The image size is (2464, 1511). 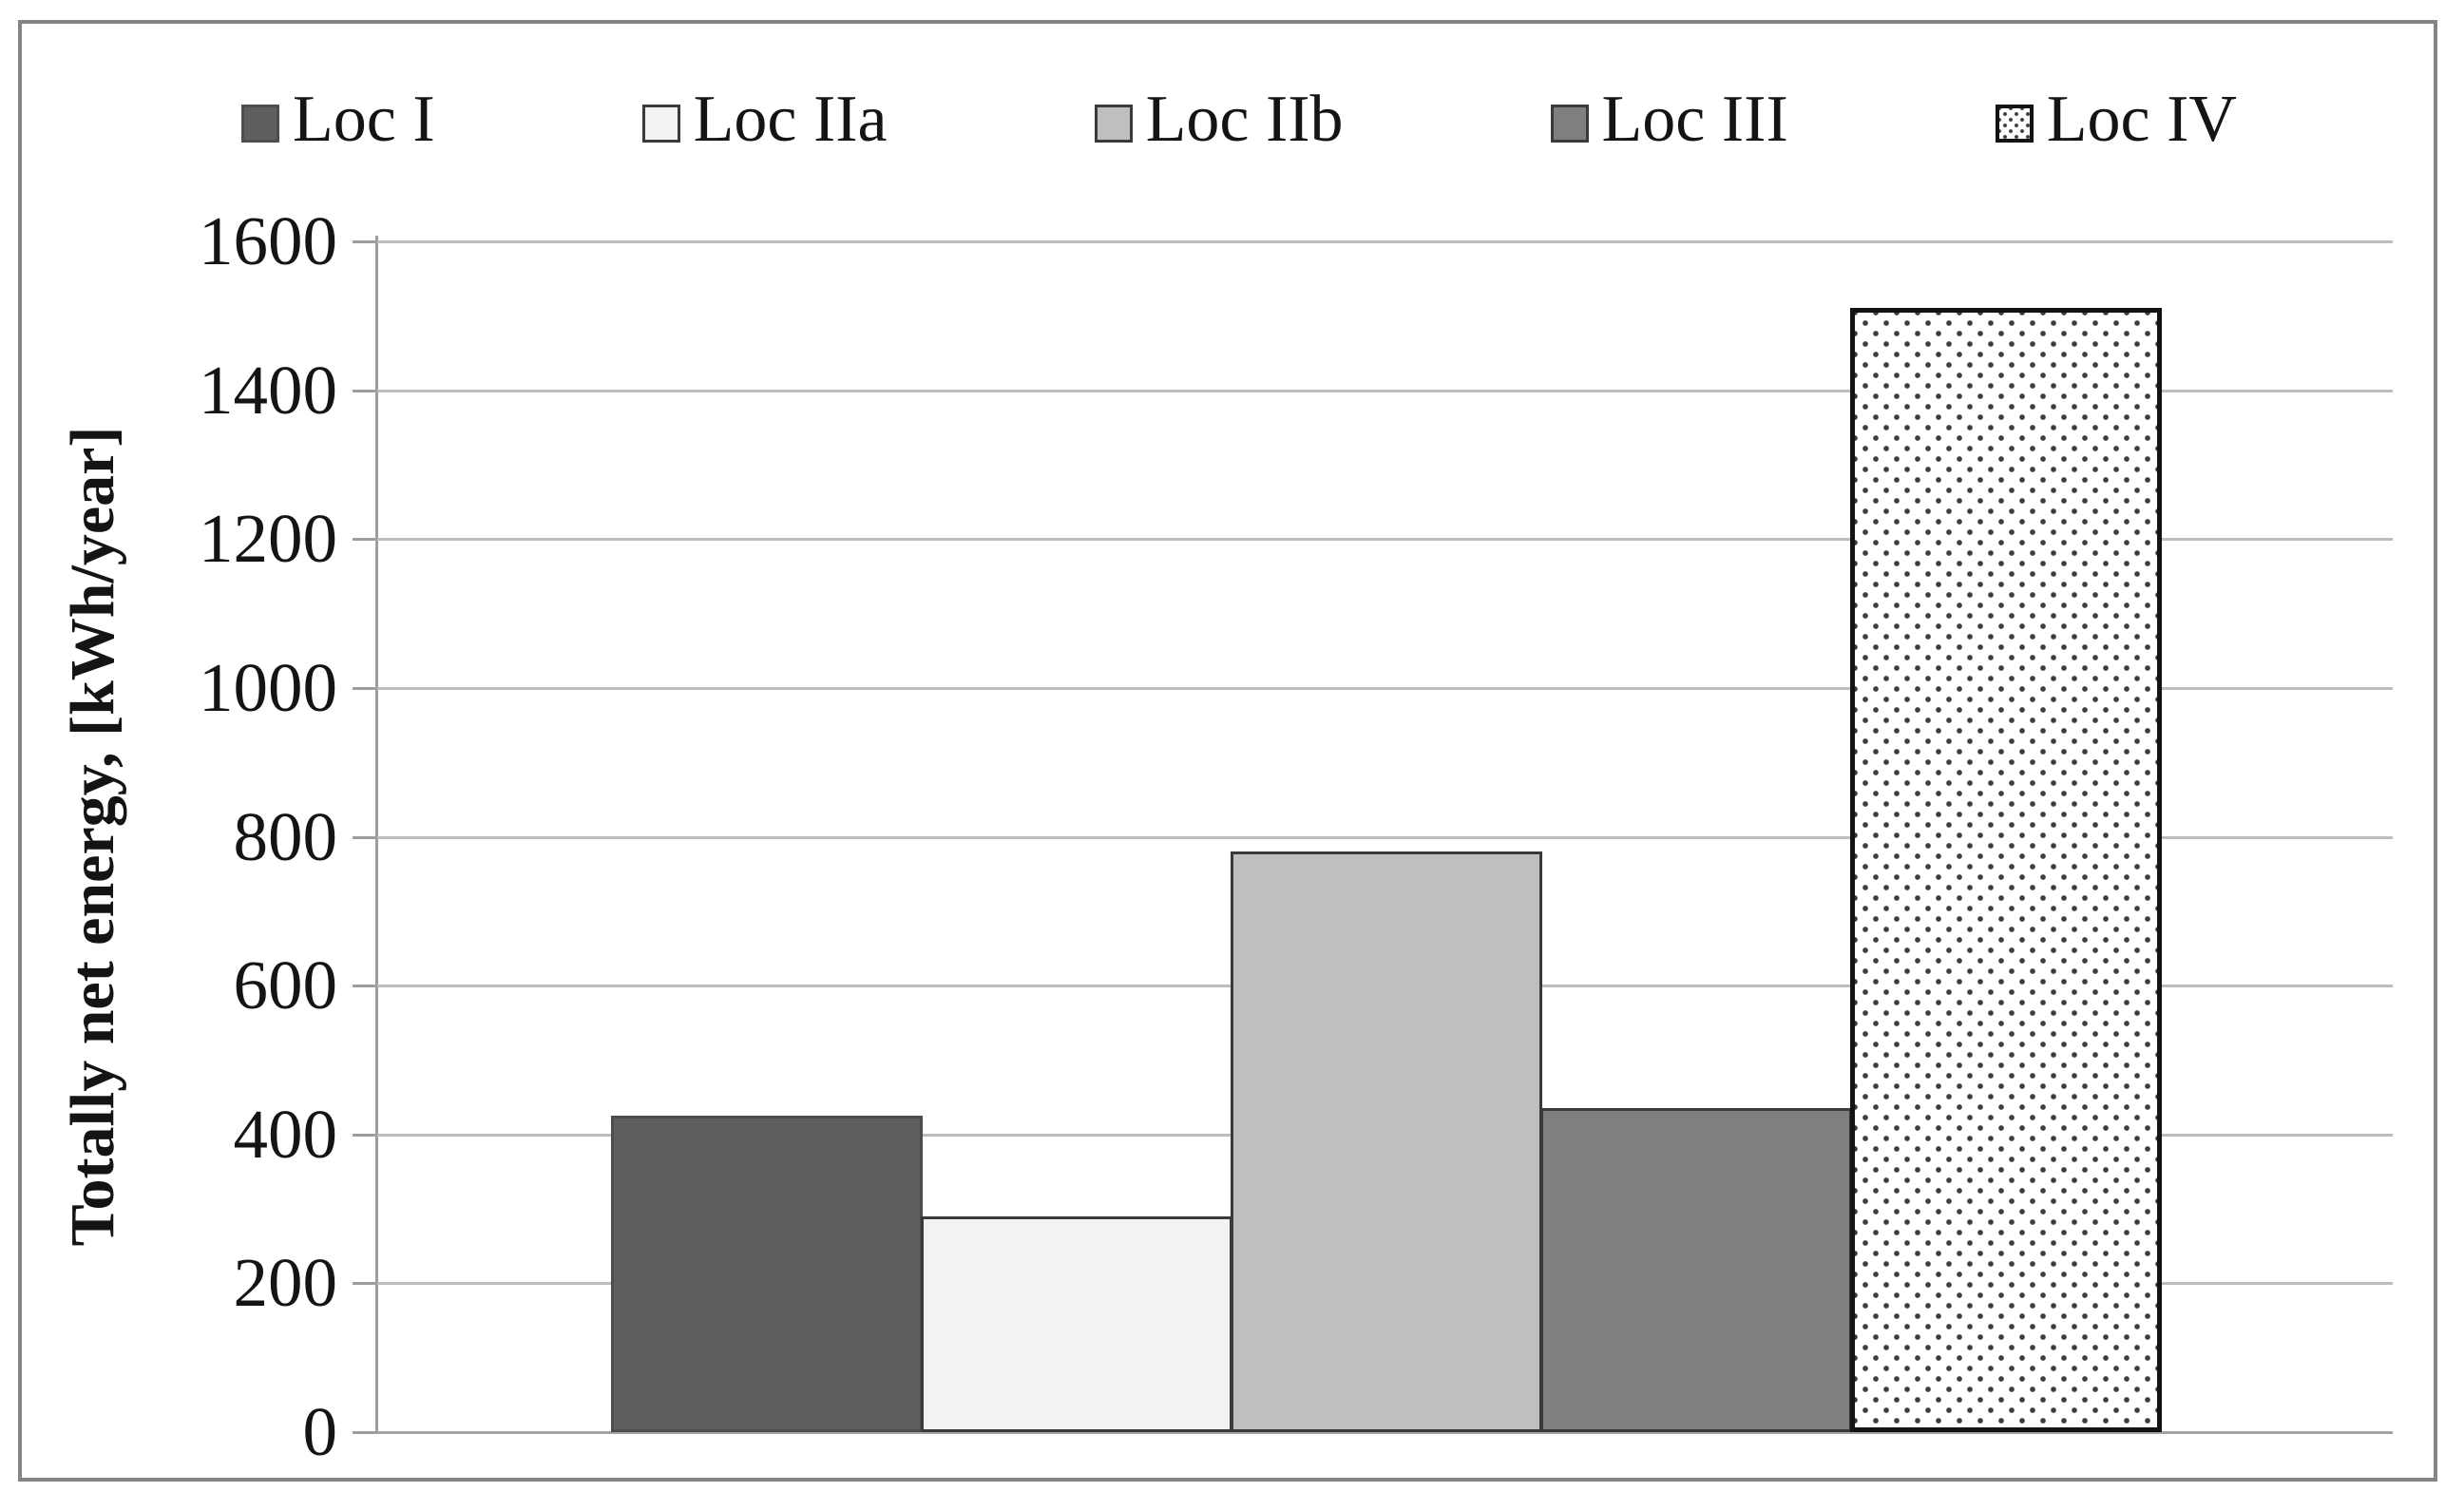 What do you see at coordinates (1386, 1141) in the screenshot?
I see `bar-loc-iib` at bounding box center [1386, 1141].